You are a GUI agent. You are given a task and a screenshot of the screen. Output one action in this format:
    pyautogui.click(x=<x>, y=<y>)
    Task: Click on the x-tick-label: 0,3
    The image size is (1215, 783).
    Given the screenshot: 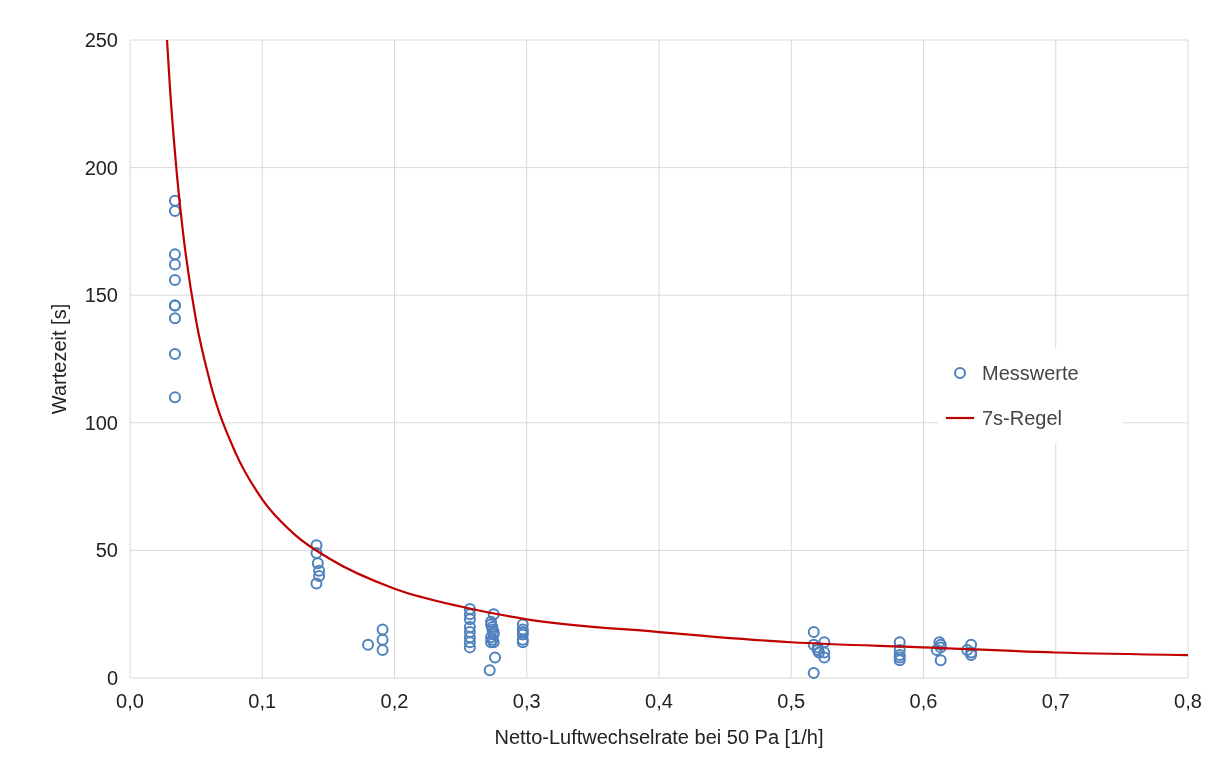 What is the action you would take?
    pyautogui.click(x=526, y=701)
    